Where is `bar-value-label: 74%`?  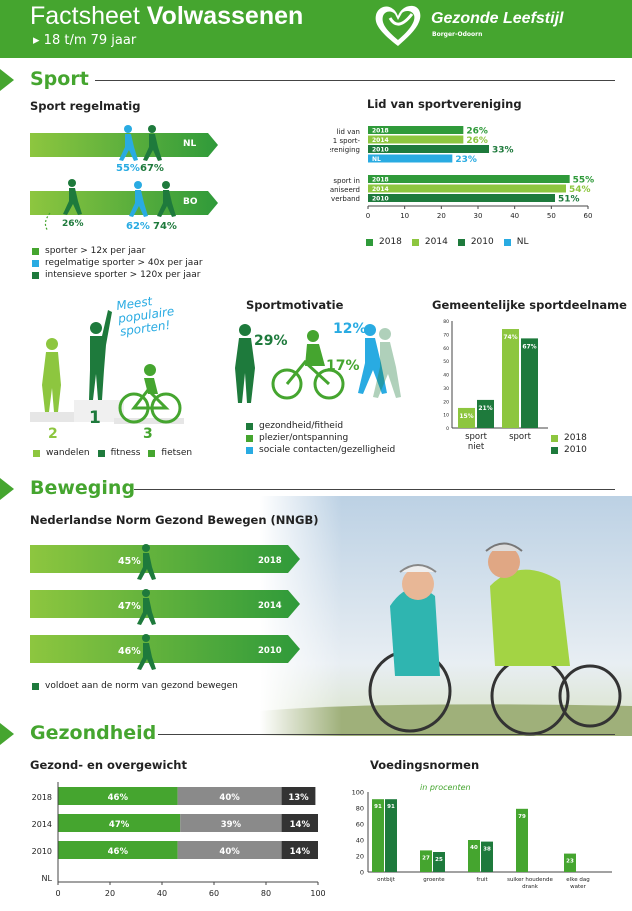
bar-value-label: 74% is located at coordinates (510, 337).